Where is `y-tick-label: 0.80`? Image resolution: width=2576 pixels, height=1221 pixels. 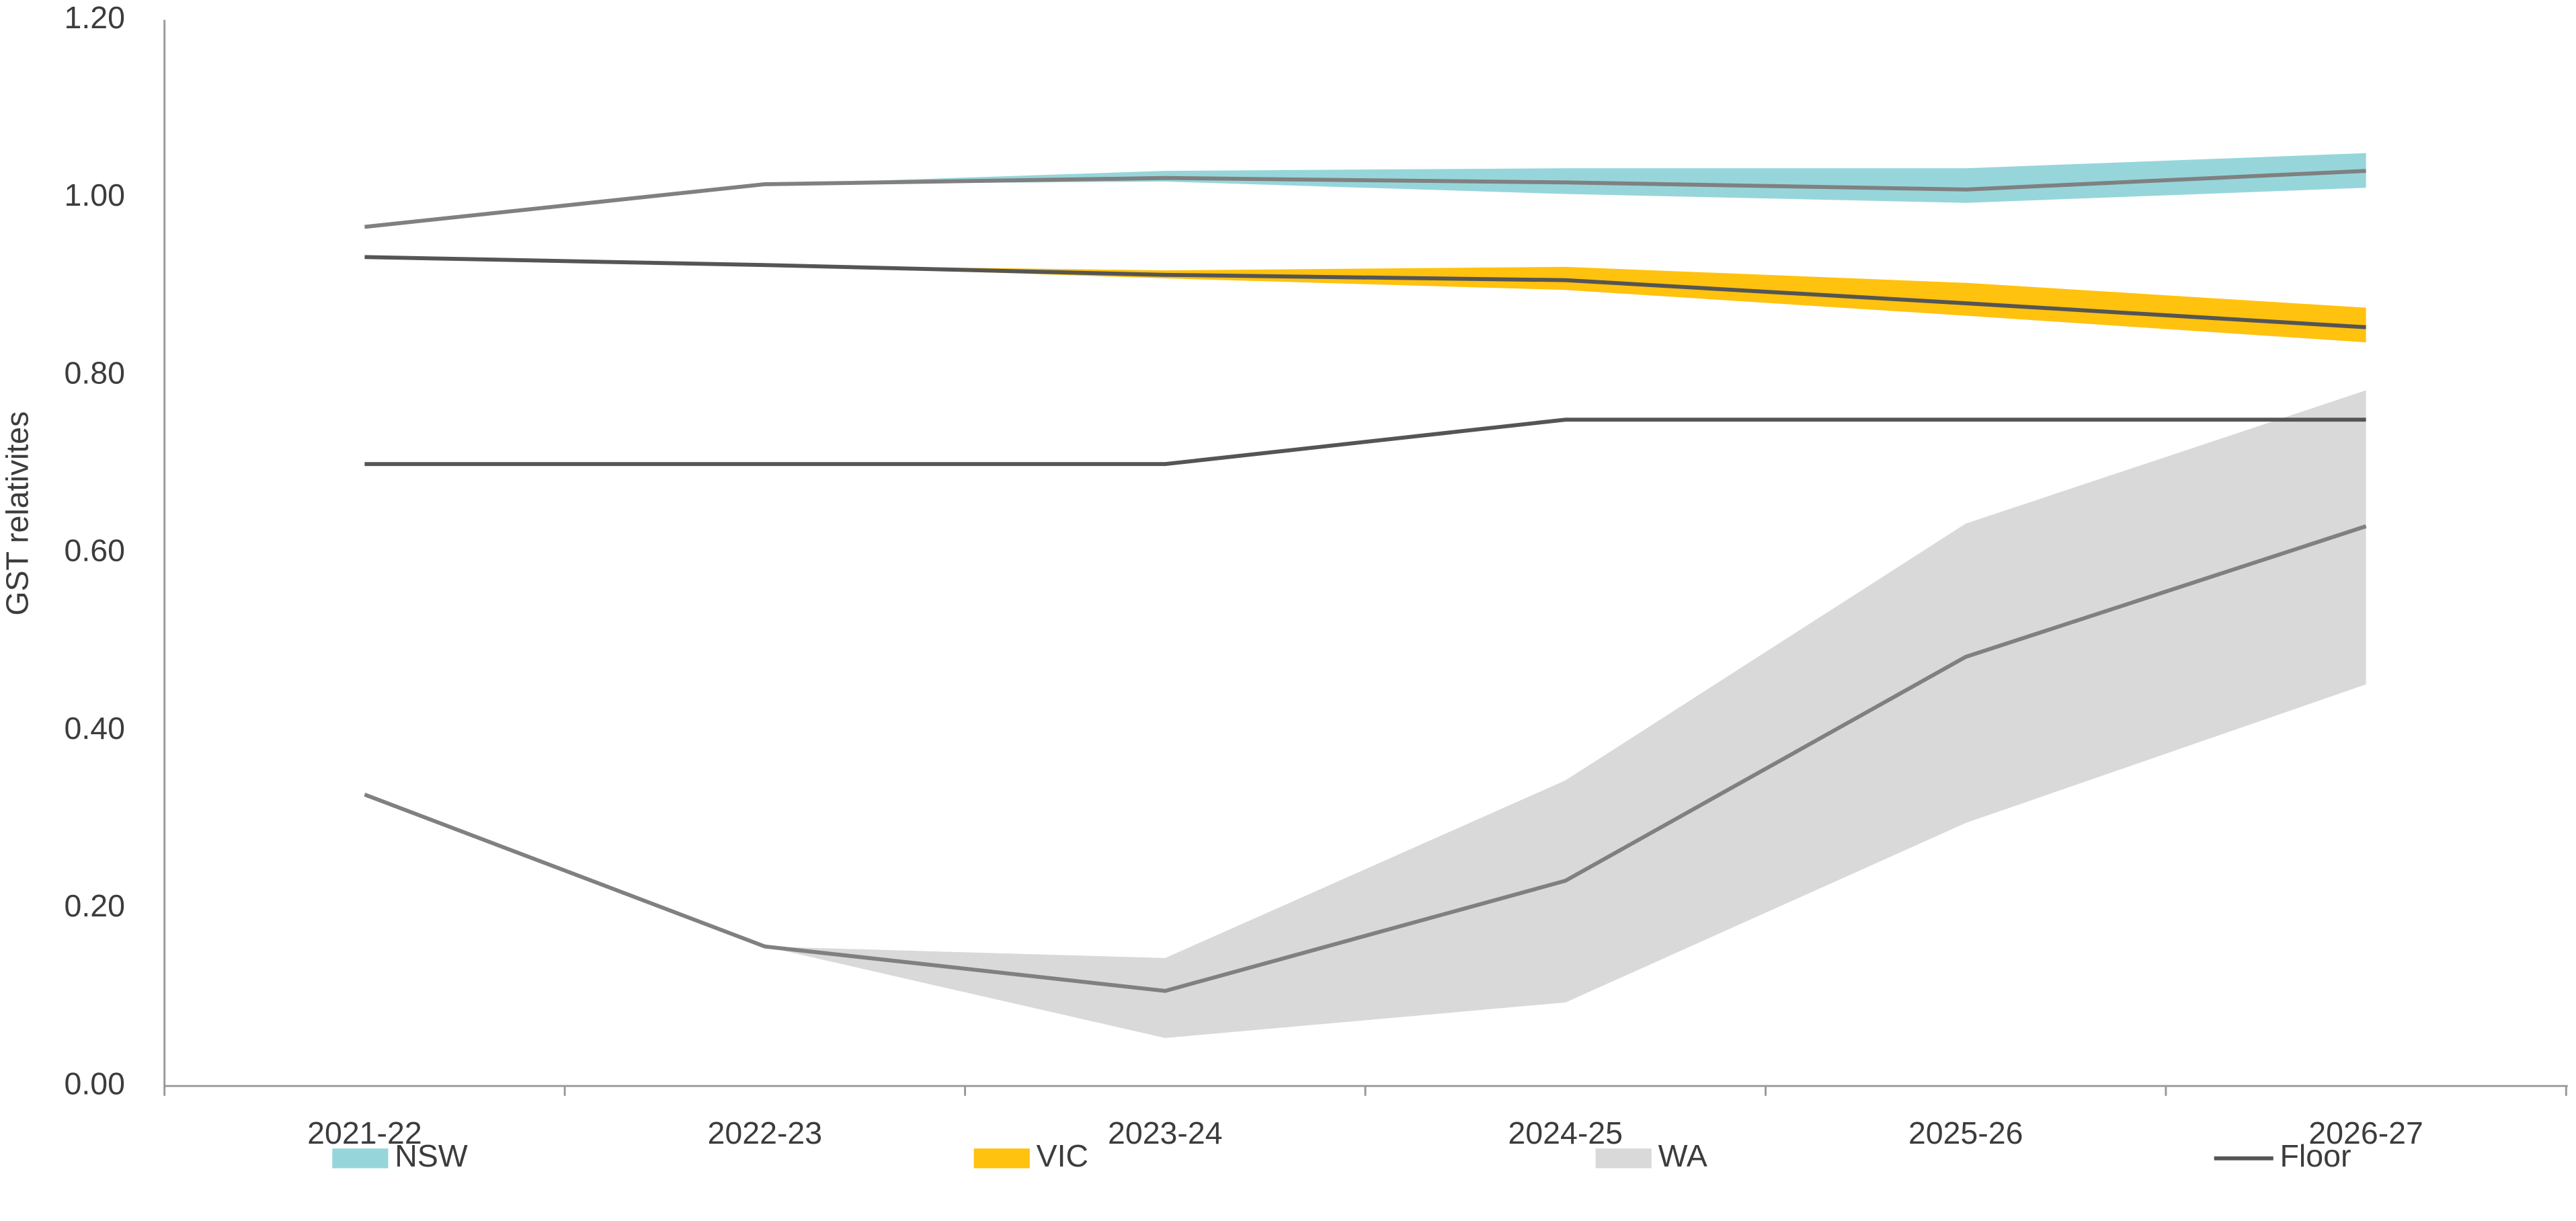
y-tick-label: 0.80 is located at coordinates (94, 372).